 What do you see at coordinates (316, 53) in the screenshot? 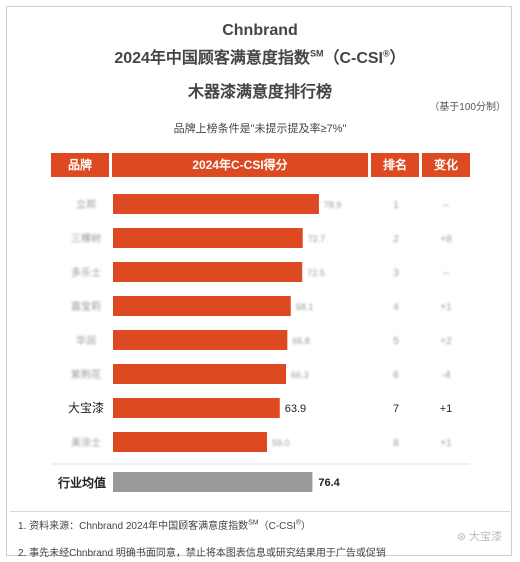
I see `title-cn-sup: SM` at bounding box center [316, 53].